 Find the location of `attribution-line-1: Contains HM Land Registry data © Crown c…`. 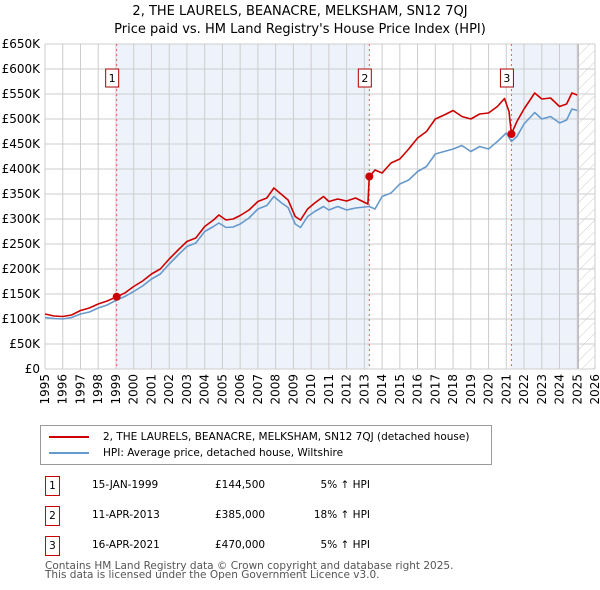

attribution-line-1: Contains HM Land Registry data © Crown c… is located at coordinates (249, 566).